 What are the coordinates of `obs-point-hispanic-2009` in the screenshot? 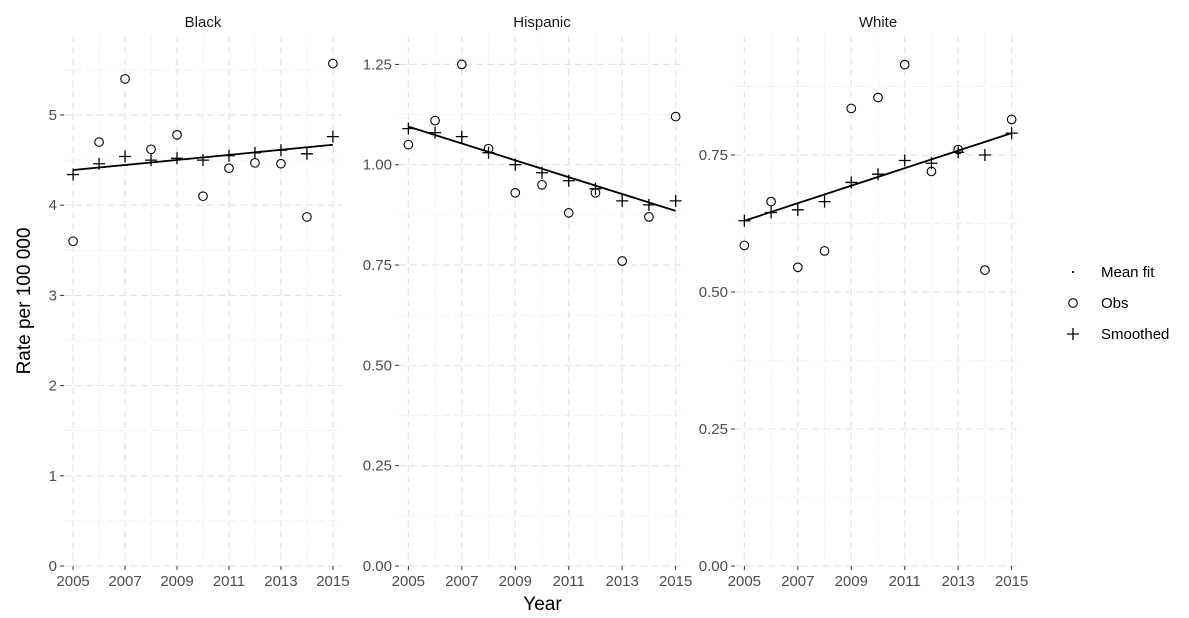 It's located at (515, 192).